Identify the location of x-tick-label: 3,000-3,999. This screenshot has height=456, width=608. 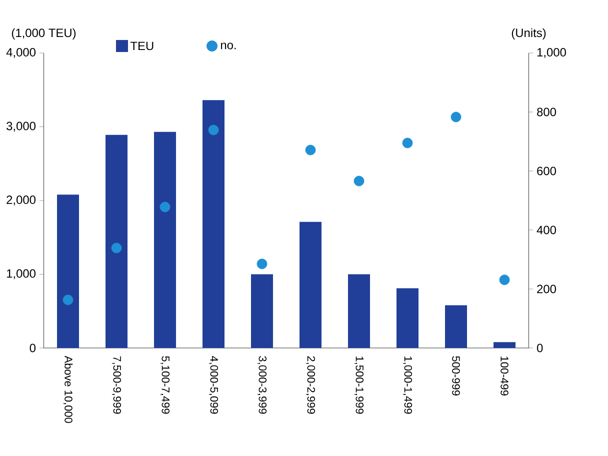
(262, 385).